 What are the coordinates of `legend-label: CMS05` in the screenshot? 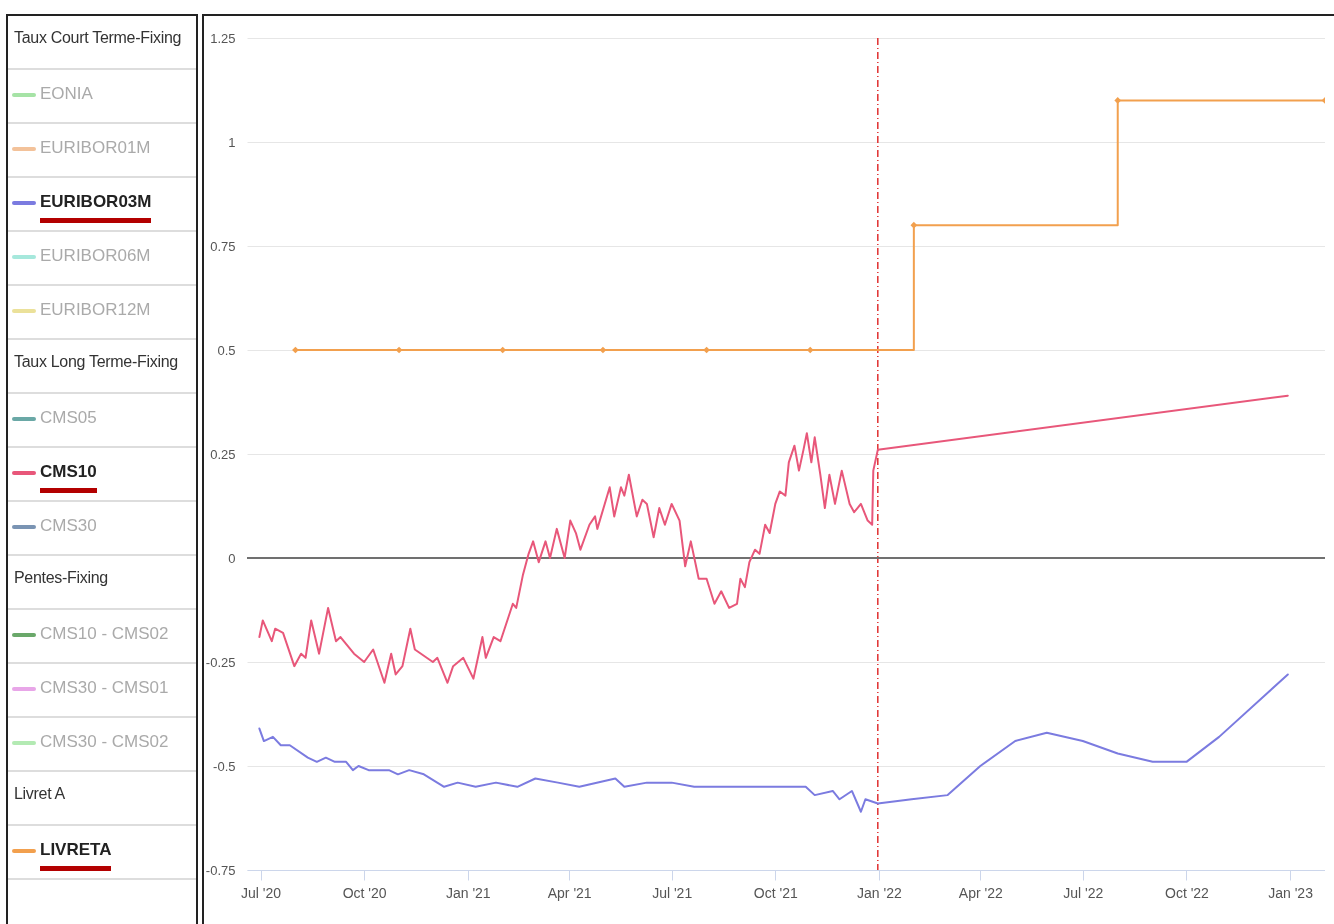 It's located at (68, 417).